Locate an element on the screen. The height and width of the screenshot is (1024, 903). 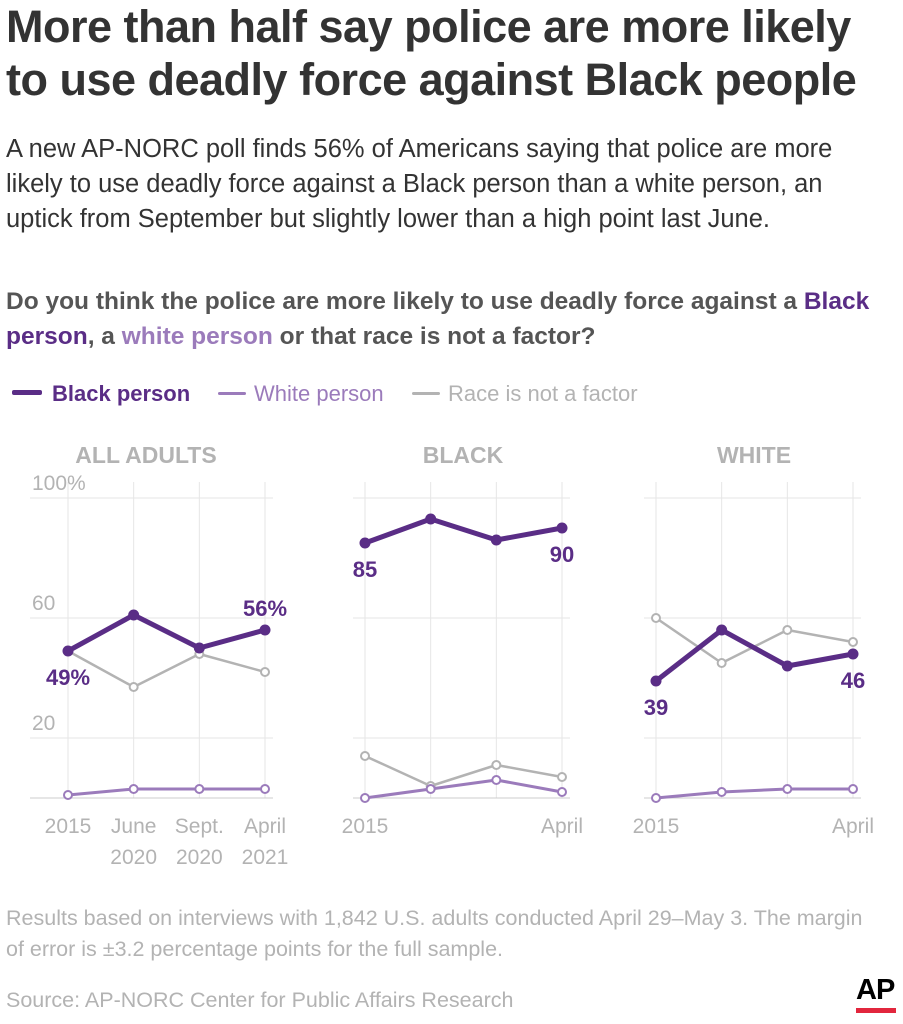
panel-title: ALL ADULTS is located at coordinates (145, 455).